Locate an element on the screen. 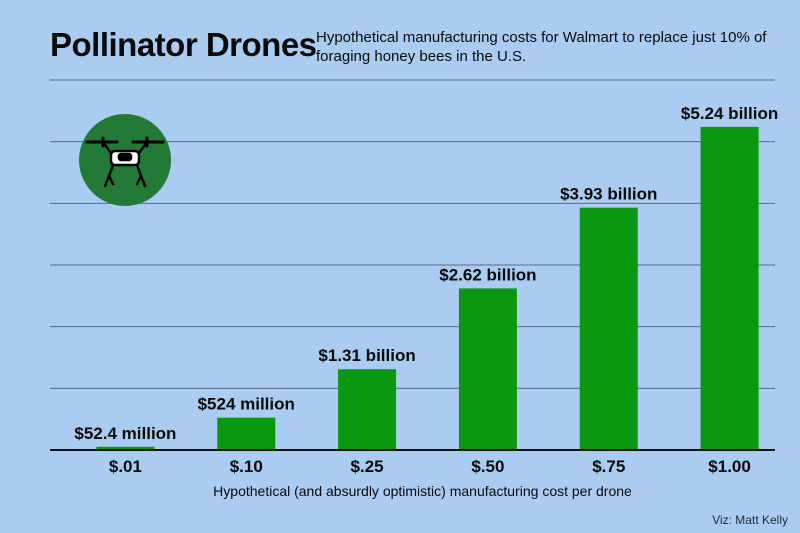 The width and height of the screenshot is (800, 533). data-label-5: $5.24 billion is located at coordinates (729, 113).